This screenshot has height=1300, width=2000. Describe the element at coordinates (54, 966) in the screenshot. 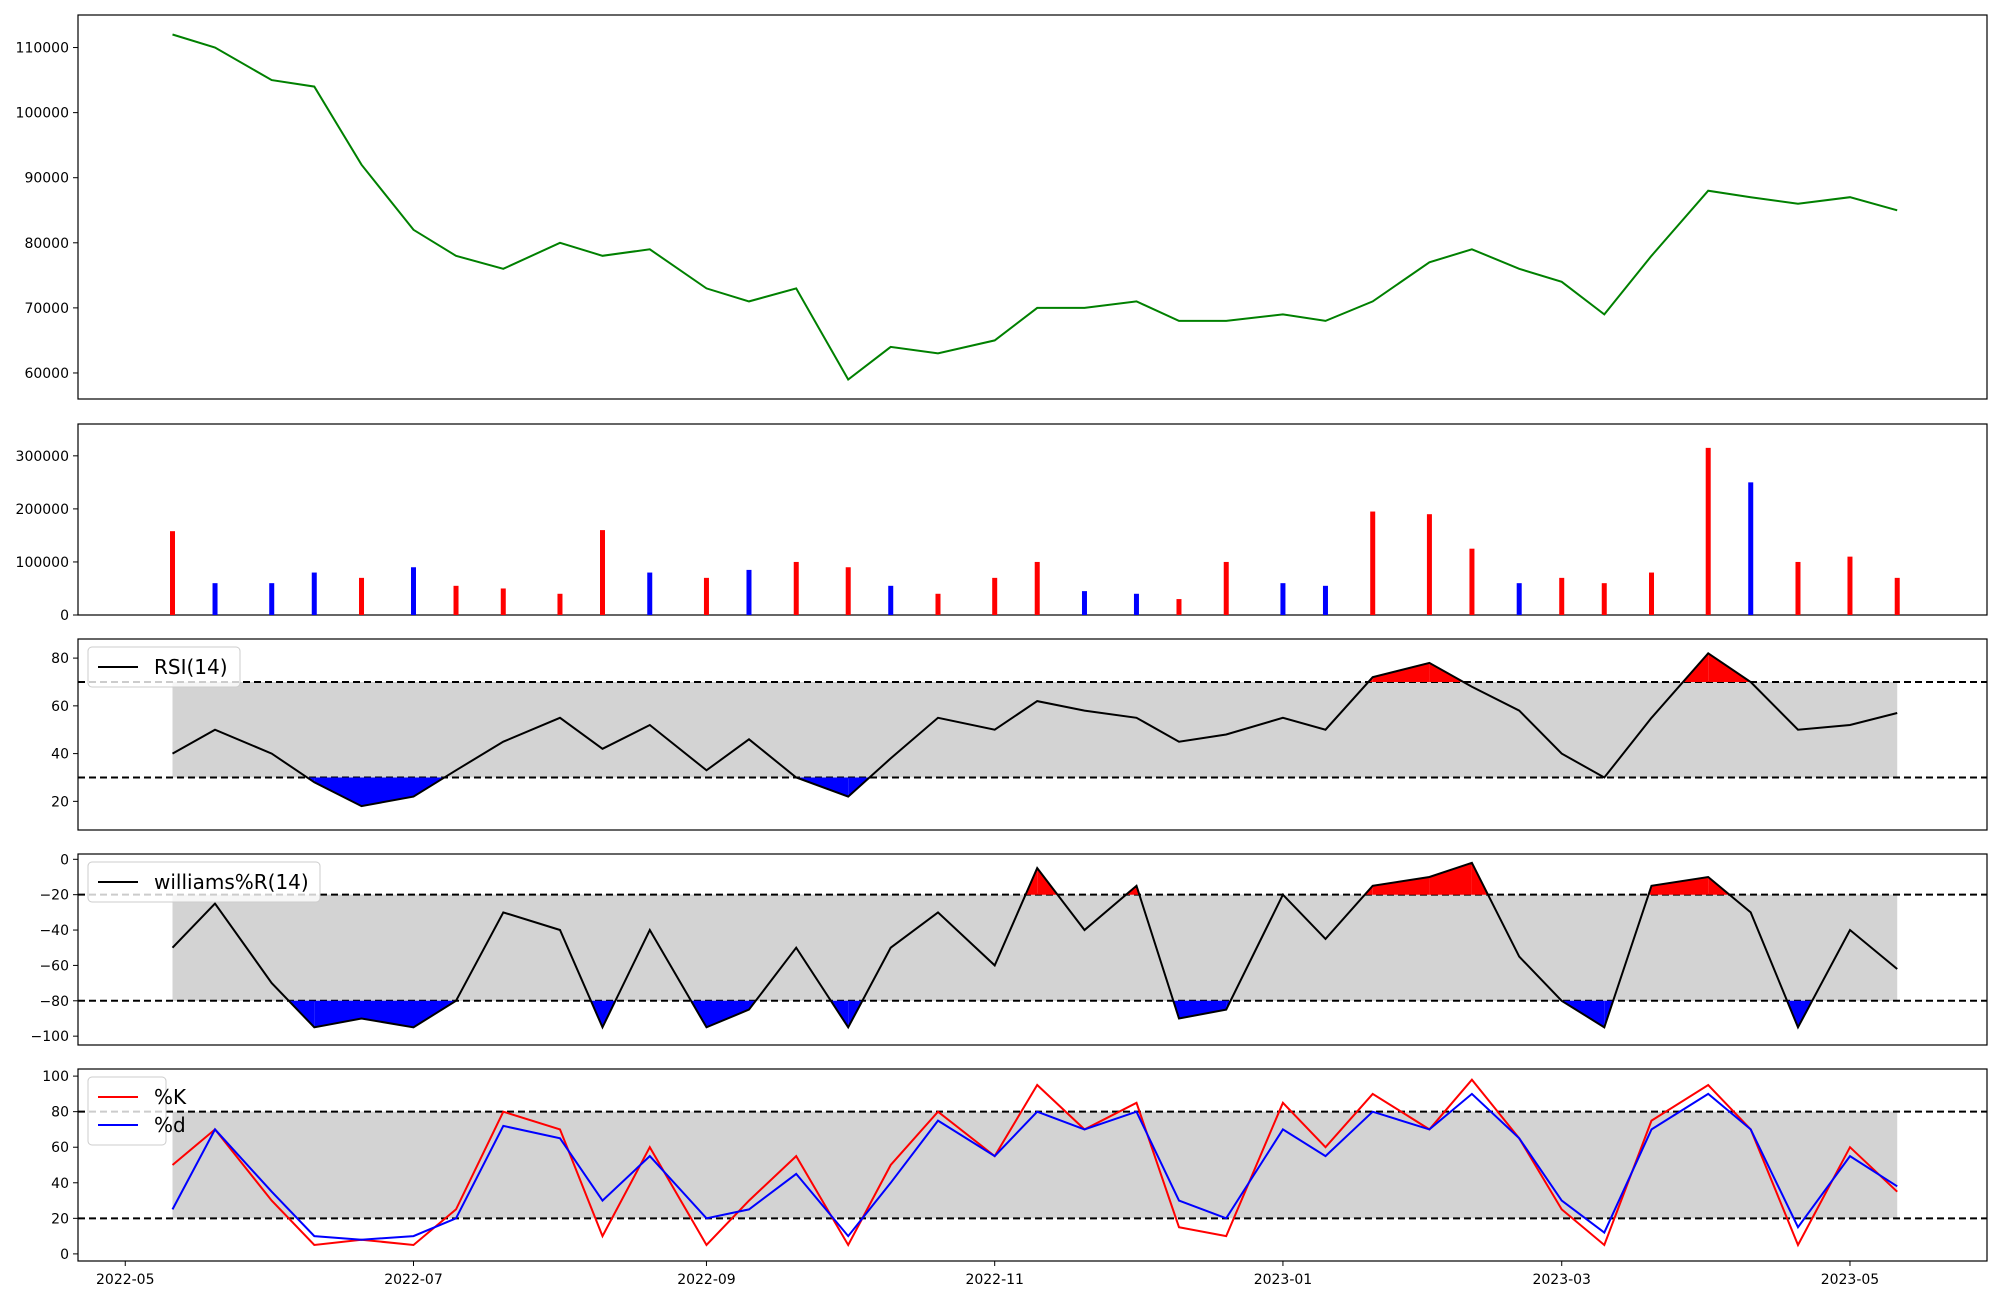

I see `y-tick-label: −60` at that location.